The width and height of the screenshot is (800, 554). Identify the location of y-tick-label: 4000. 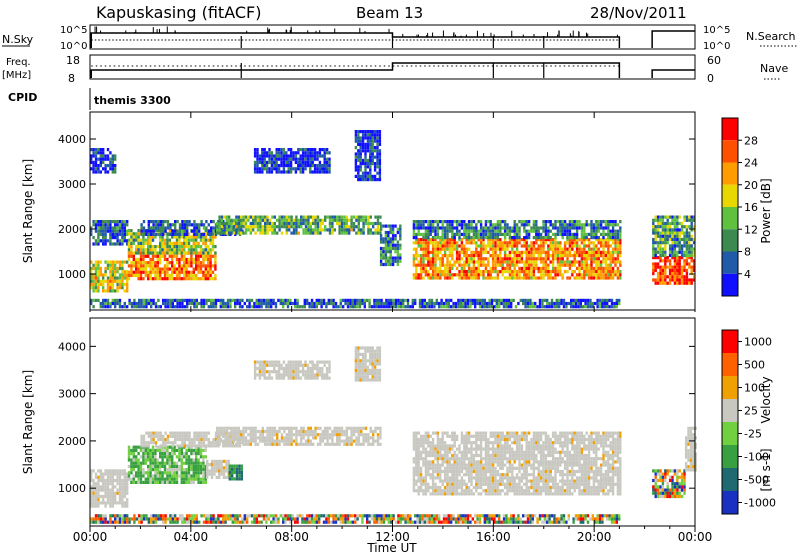
(72, 139).